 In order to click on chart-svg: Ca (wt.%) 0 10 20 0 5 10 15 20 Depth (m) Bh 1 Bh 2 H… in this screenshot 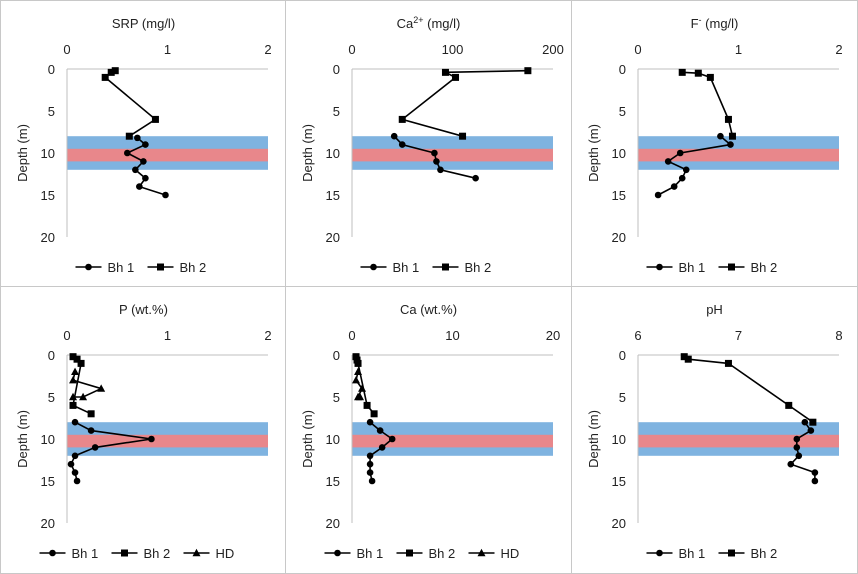, I will do `click(430, 431)`.